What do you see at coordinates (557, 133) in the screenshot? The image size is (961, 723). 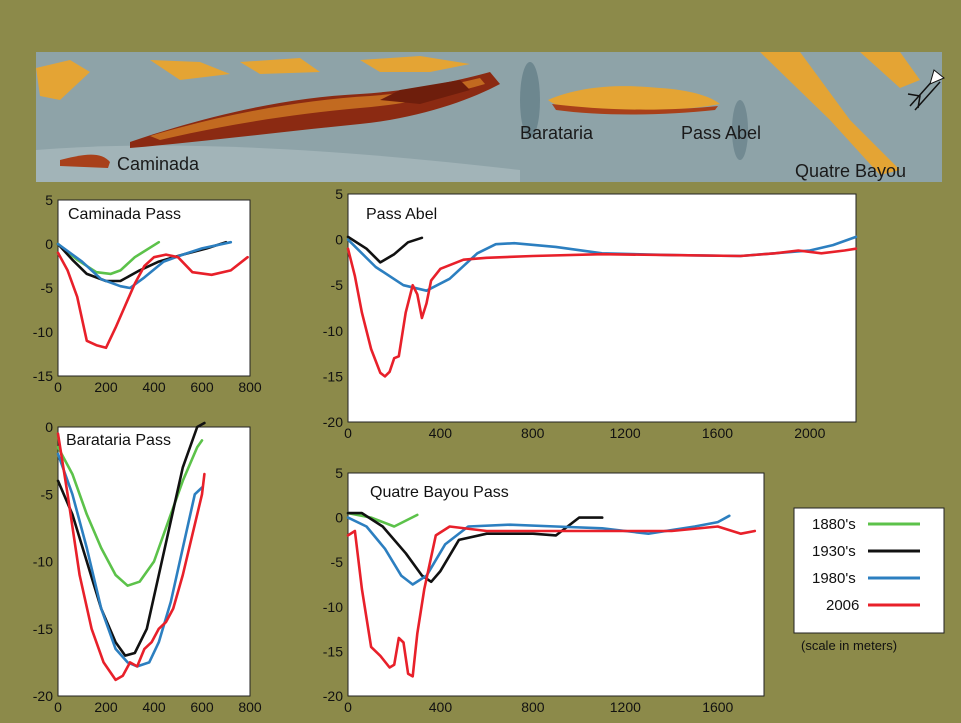 I see `map-label-barataria: Barataria` at bounding box center [557, 133].